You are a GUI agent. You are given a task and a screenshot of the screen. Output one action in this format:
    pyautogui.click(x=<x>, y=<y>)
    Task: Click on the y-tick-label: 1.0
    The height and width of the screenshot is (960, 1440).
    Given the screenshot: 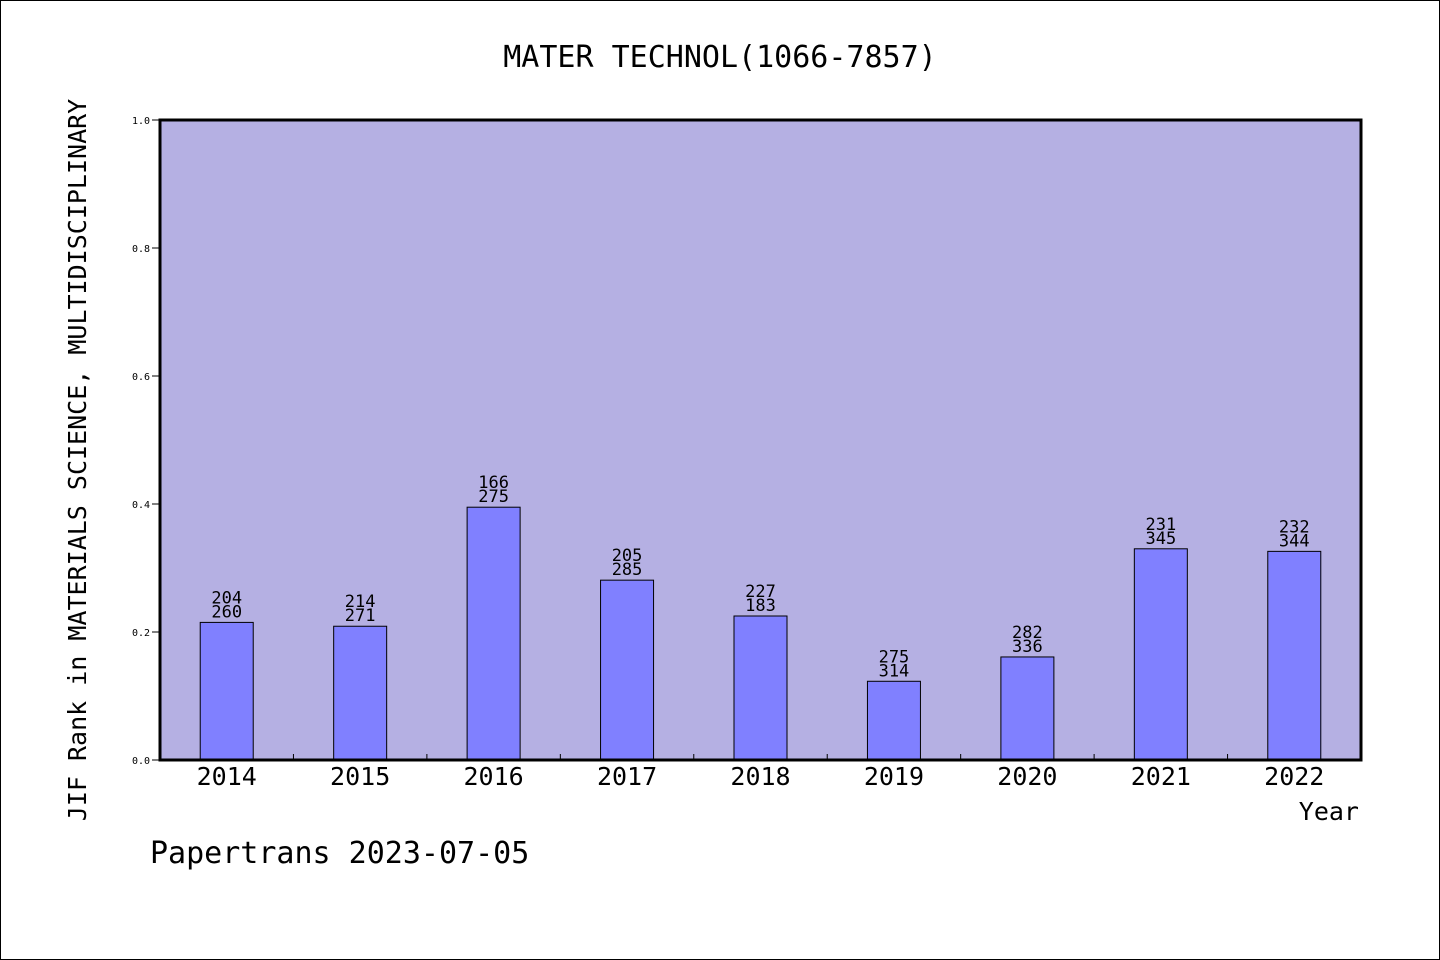 What is the action you would take?
    pyautogui.click(x=141, y=121)
    